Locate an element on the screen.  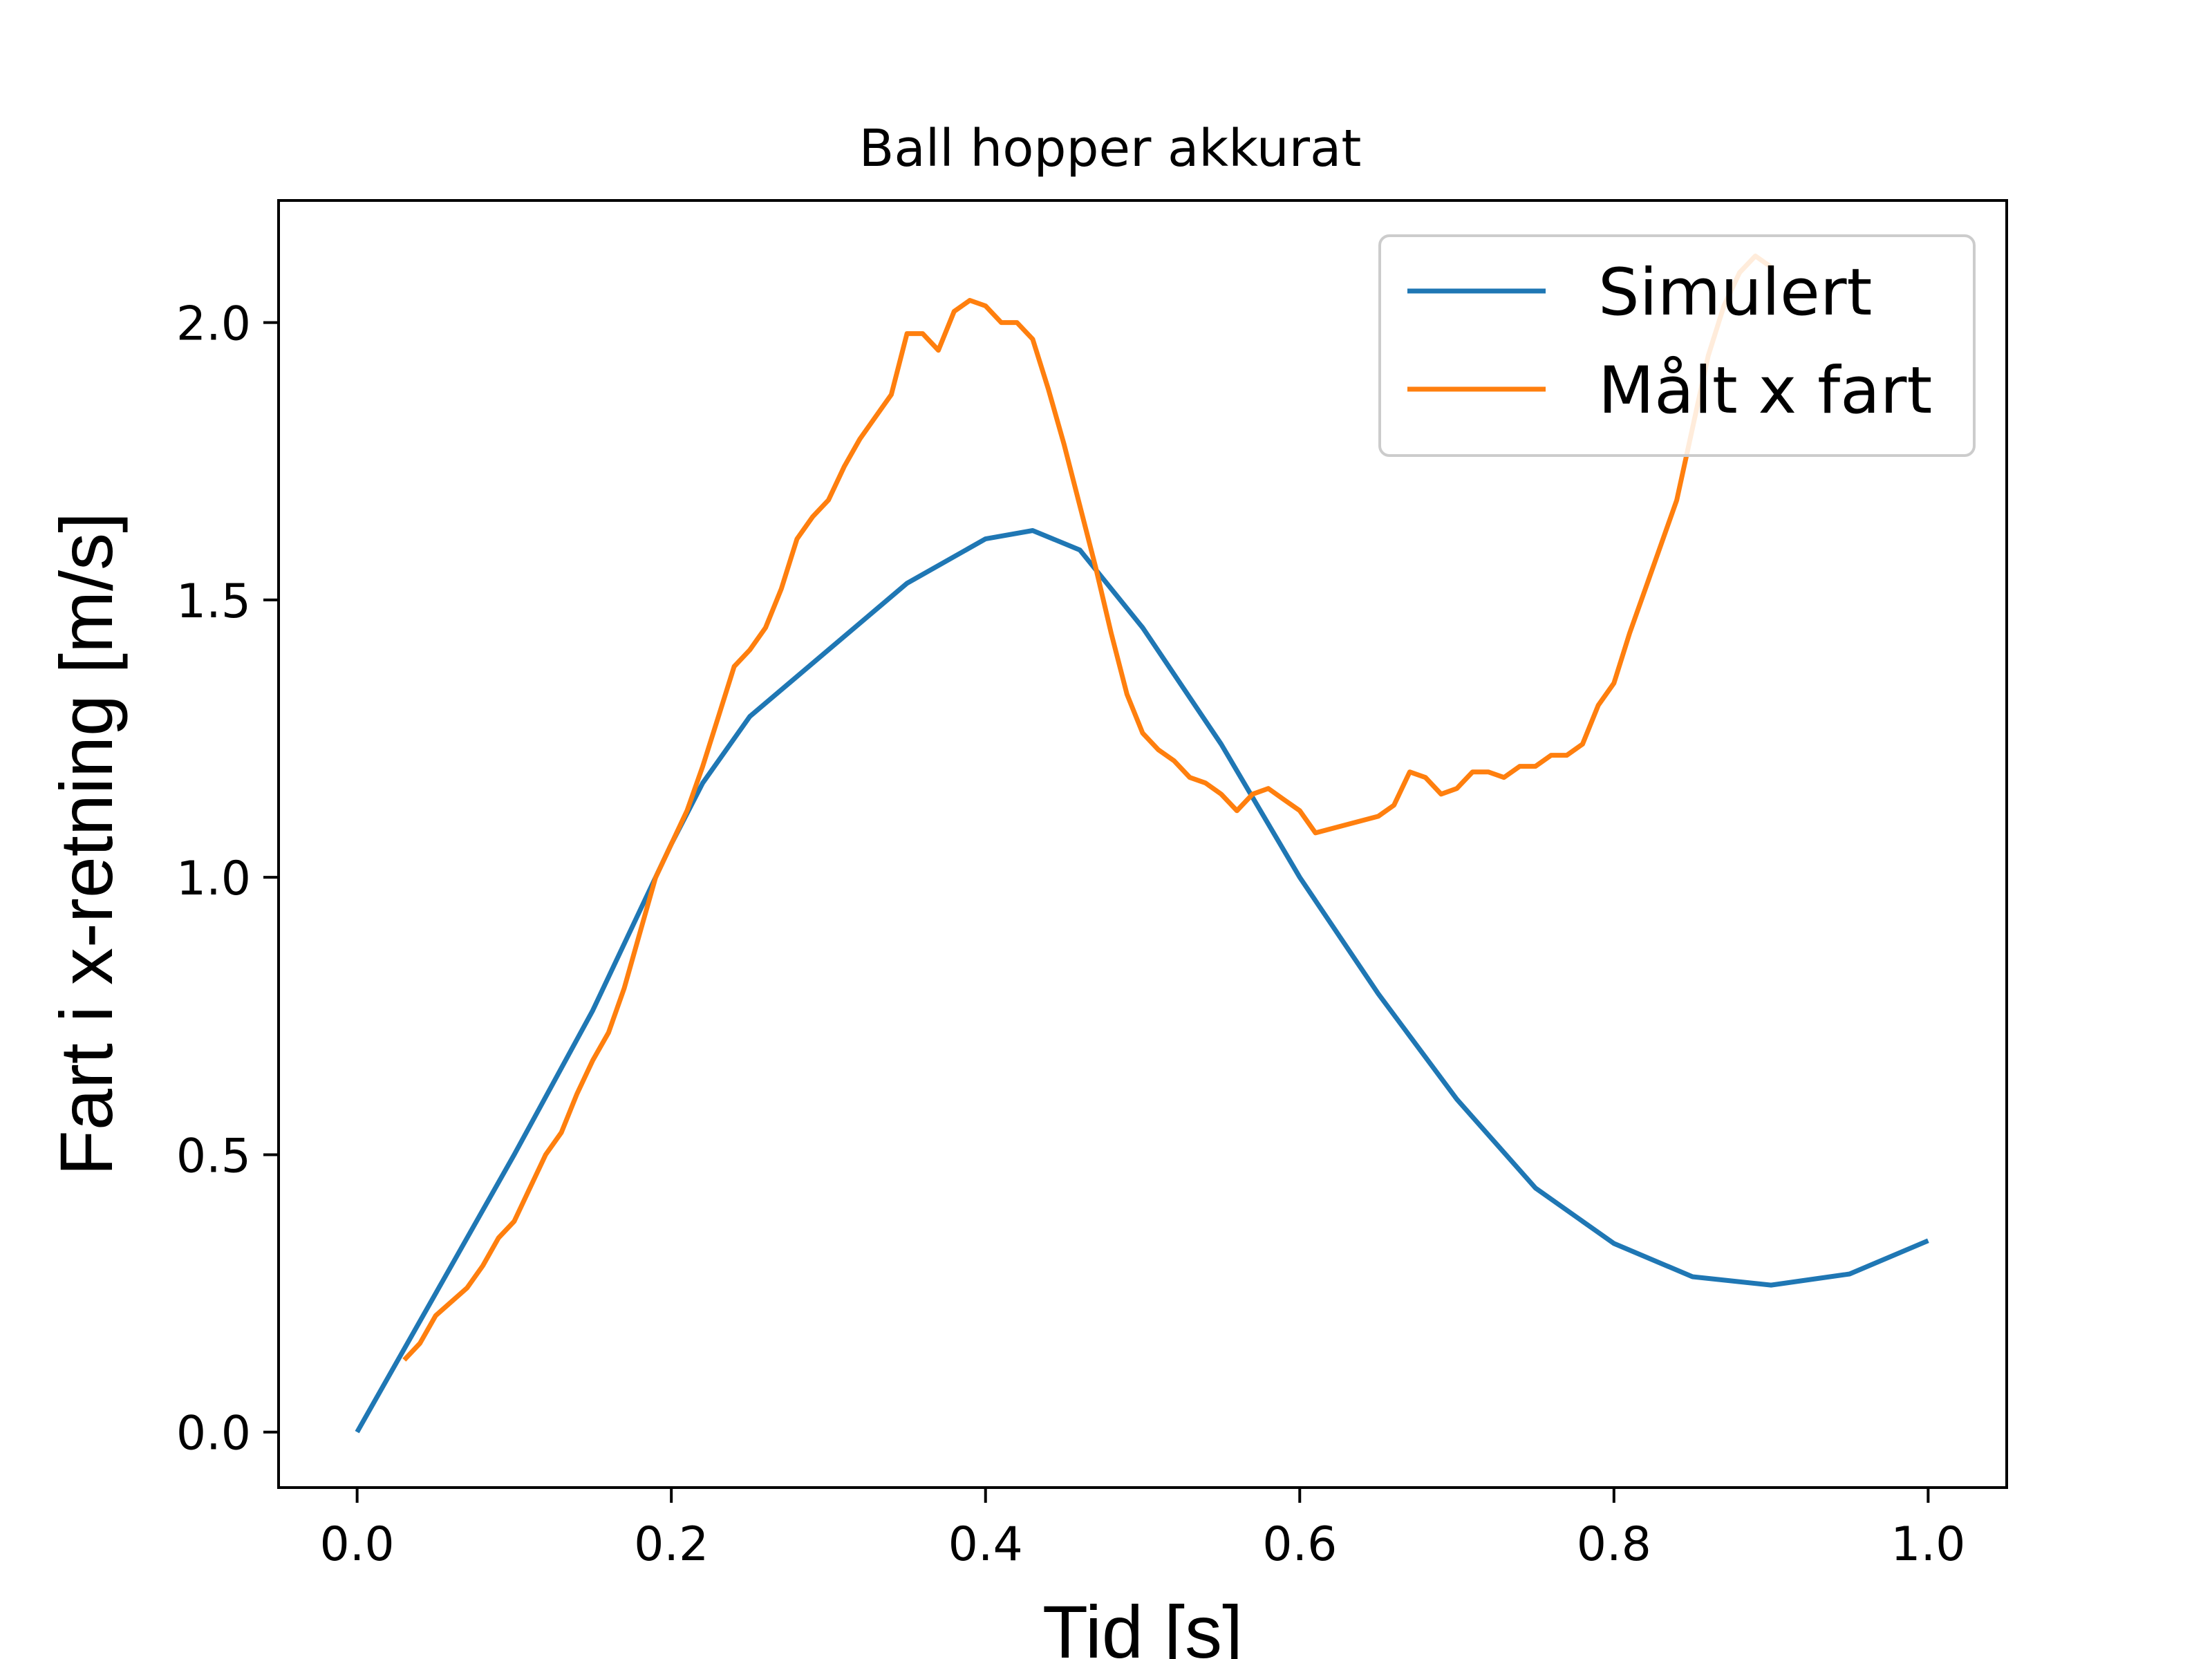
legend: Simulert Målt x fart is located at coordinates (1677, 345).